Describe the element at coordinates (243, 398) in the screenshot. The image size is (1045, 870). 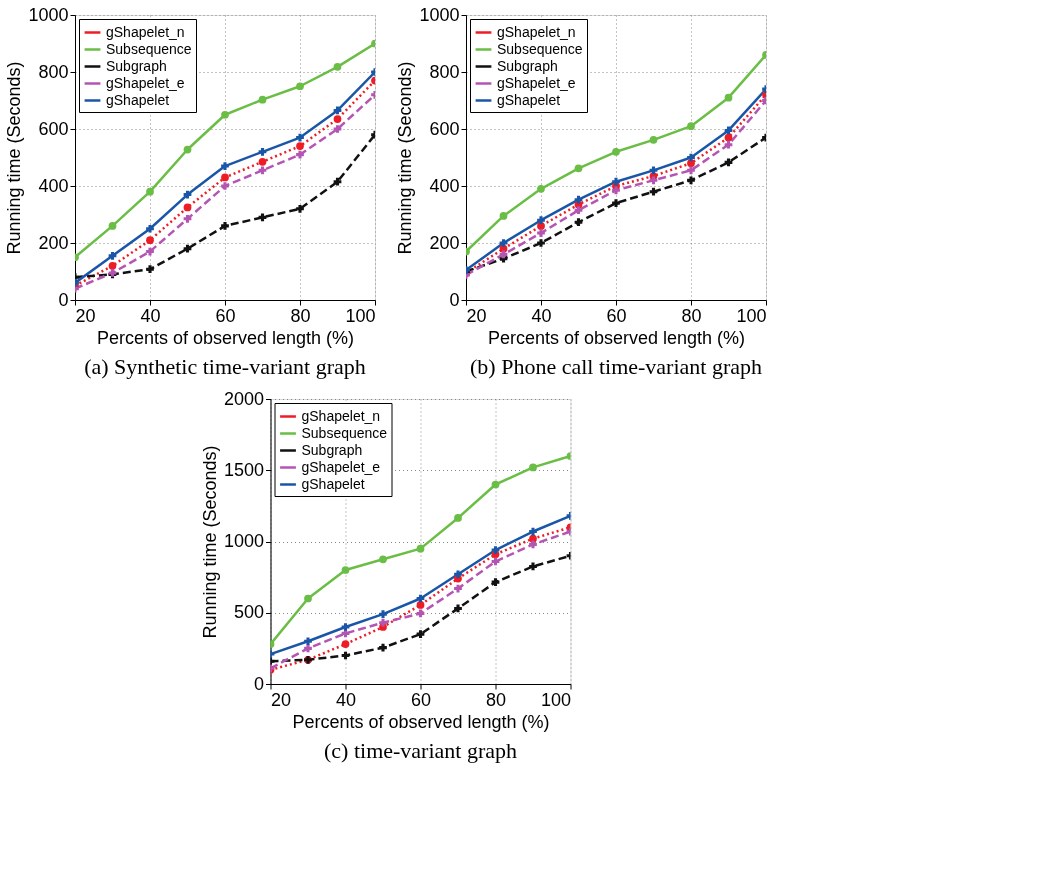
I see `y-tick-label: 2000` at that location.